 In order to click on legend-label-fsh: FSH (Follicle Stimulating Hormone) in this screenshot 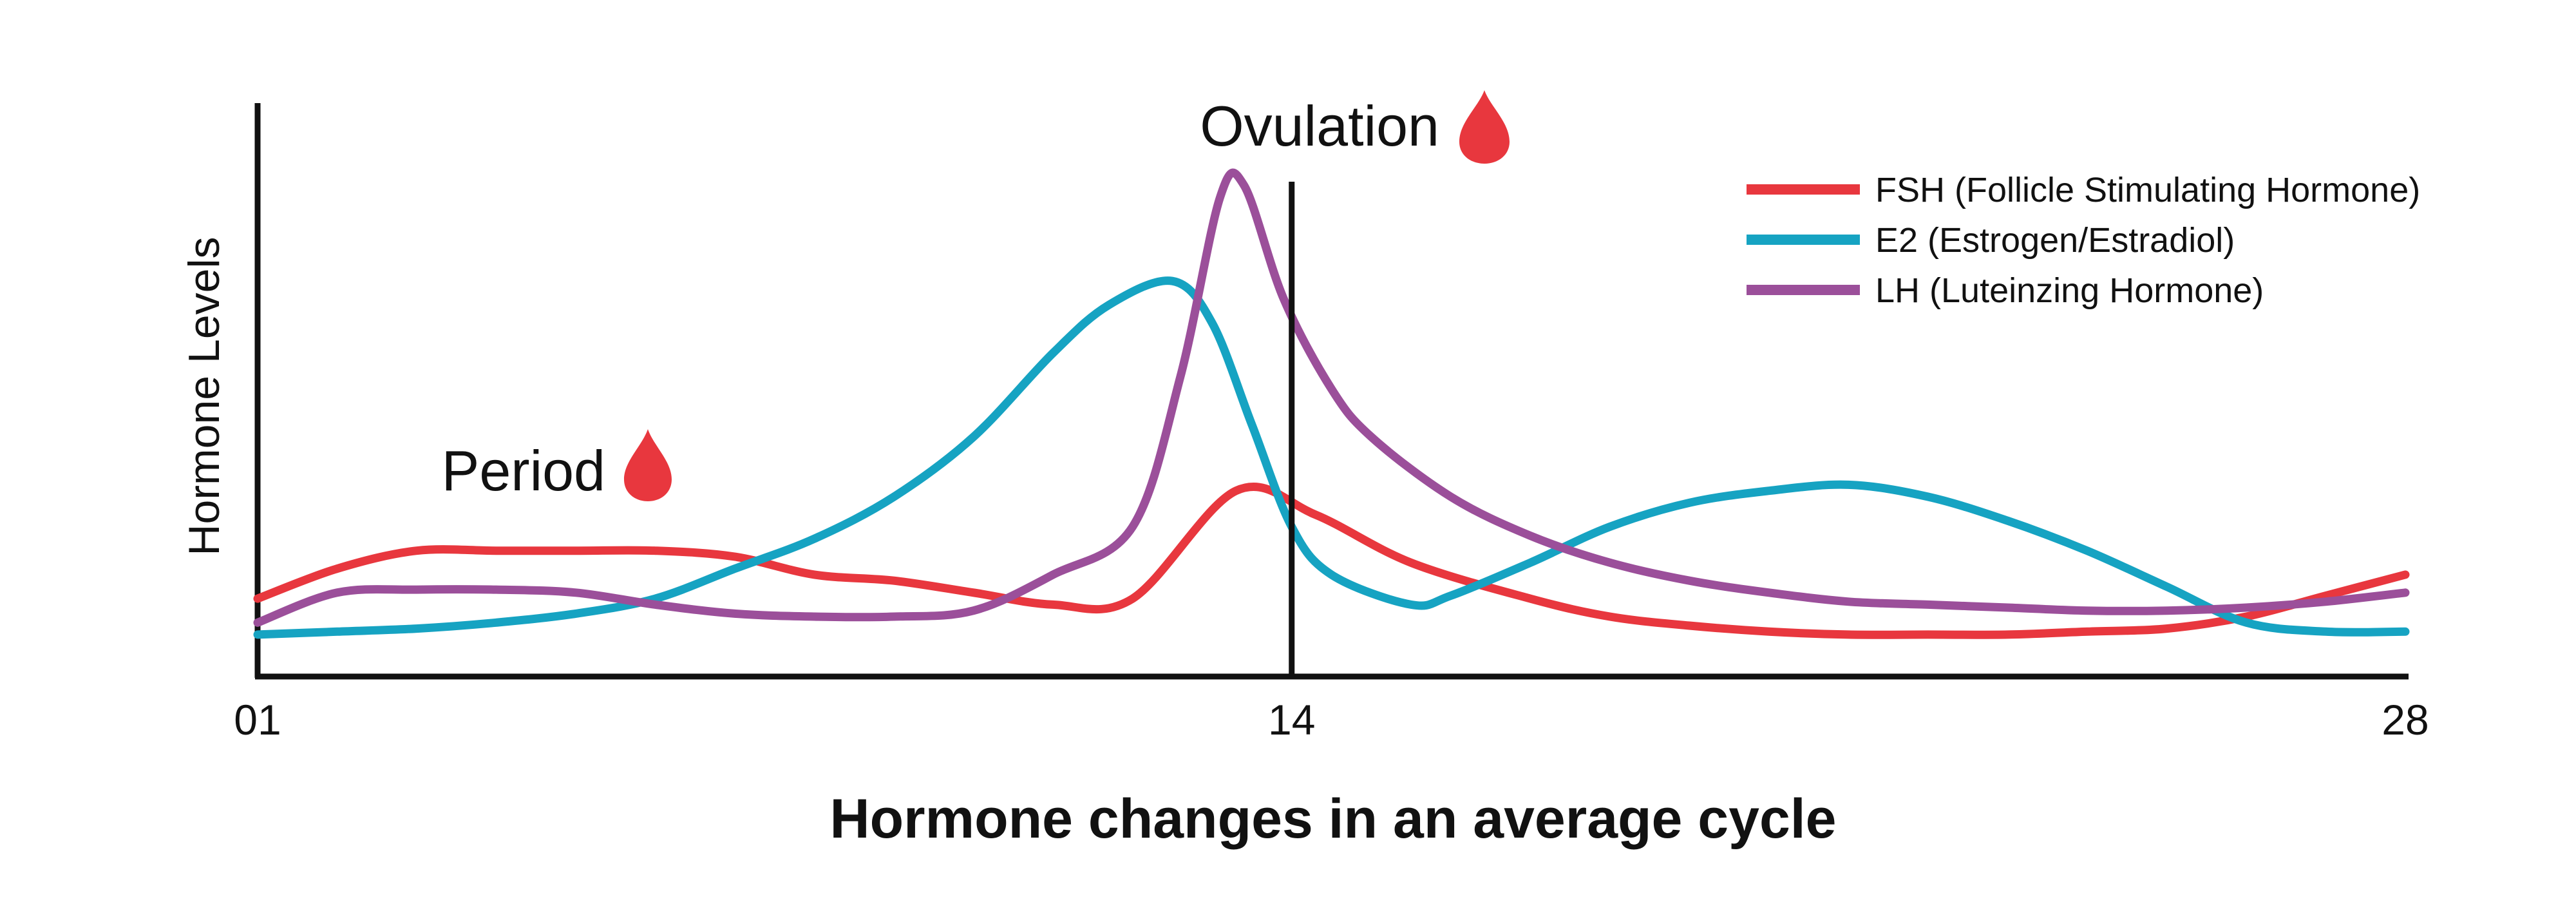, I will do `click(2147, 190)`.